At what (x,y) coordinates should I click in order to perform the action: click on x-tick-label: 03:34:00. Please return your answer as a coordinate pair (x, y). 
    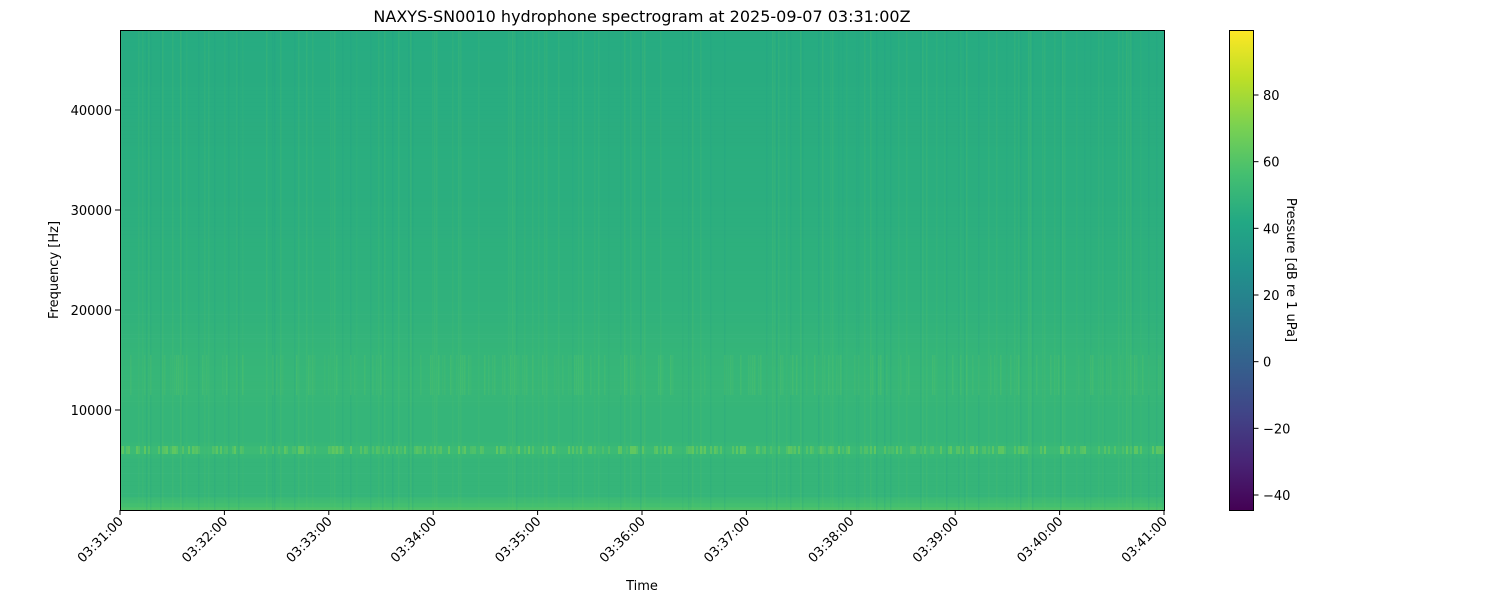
    Looking at the image, I should click on (414, 540).